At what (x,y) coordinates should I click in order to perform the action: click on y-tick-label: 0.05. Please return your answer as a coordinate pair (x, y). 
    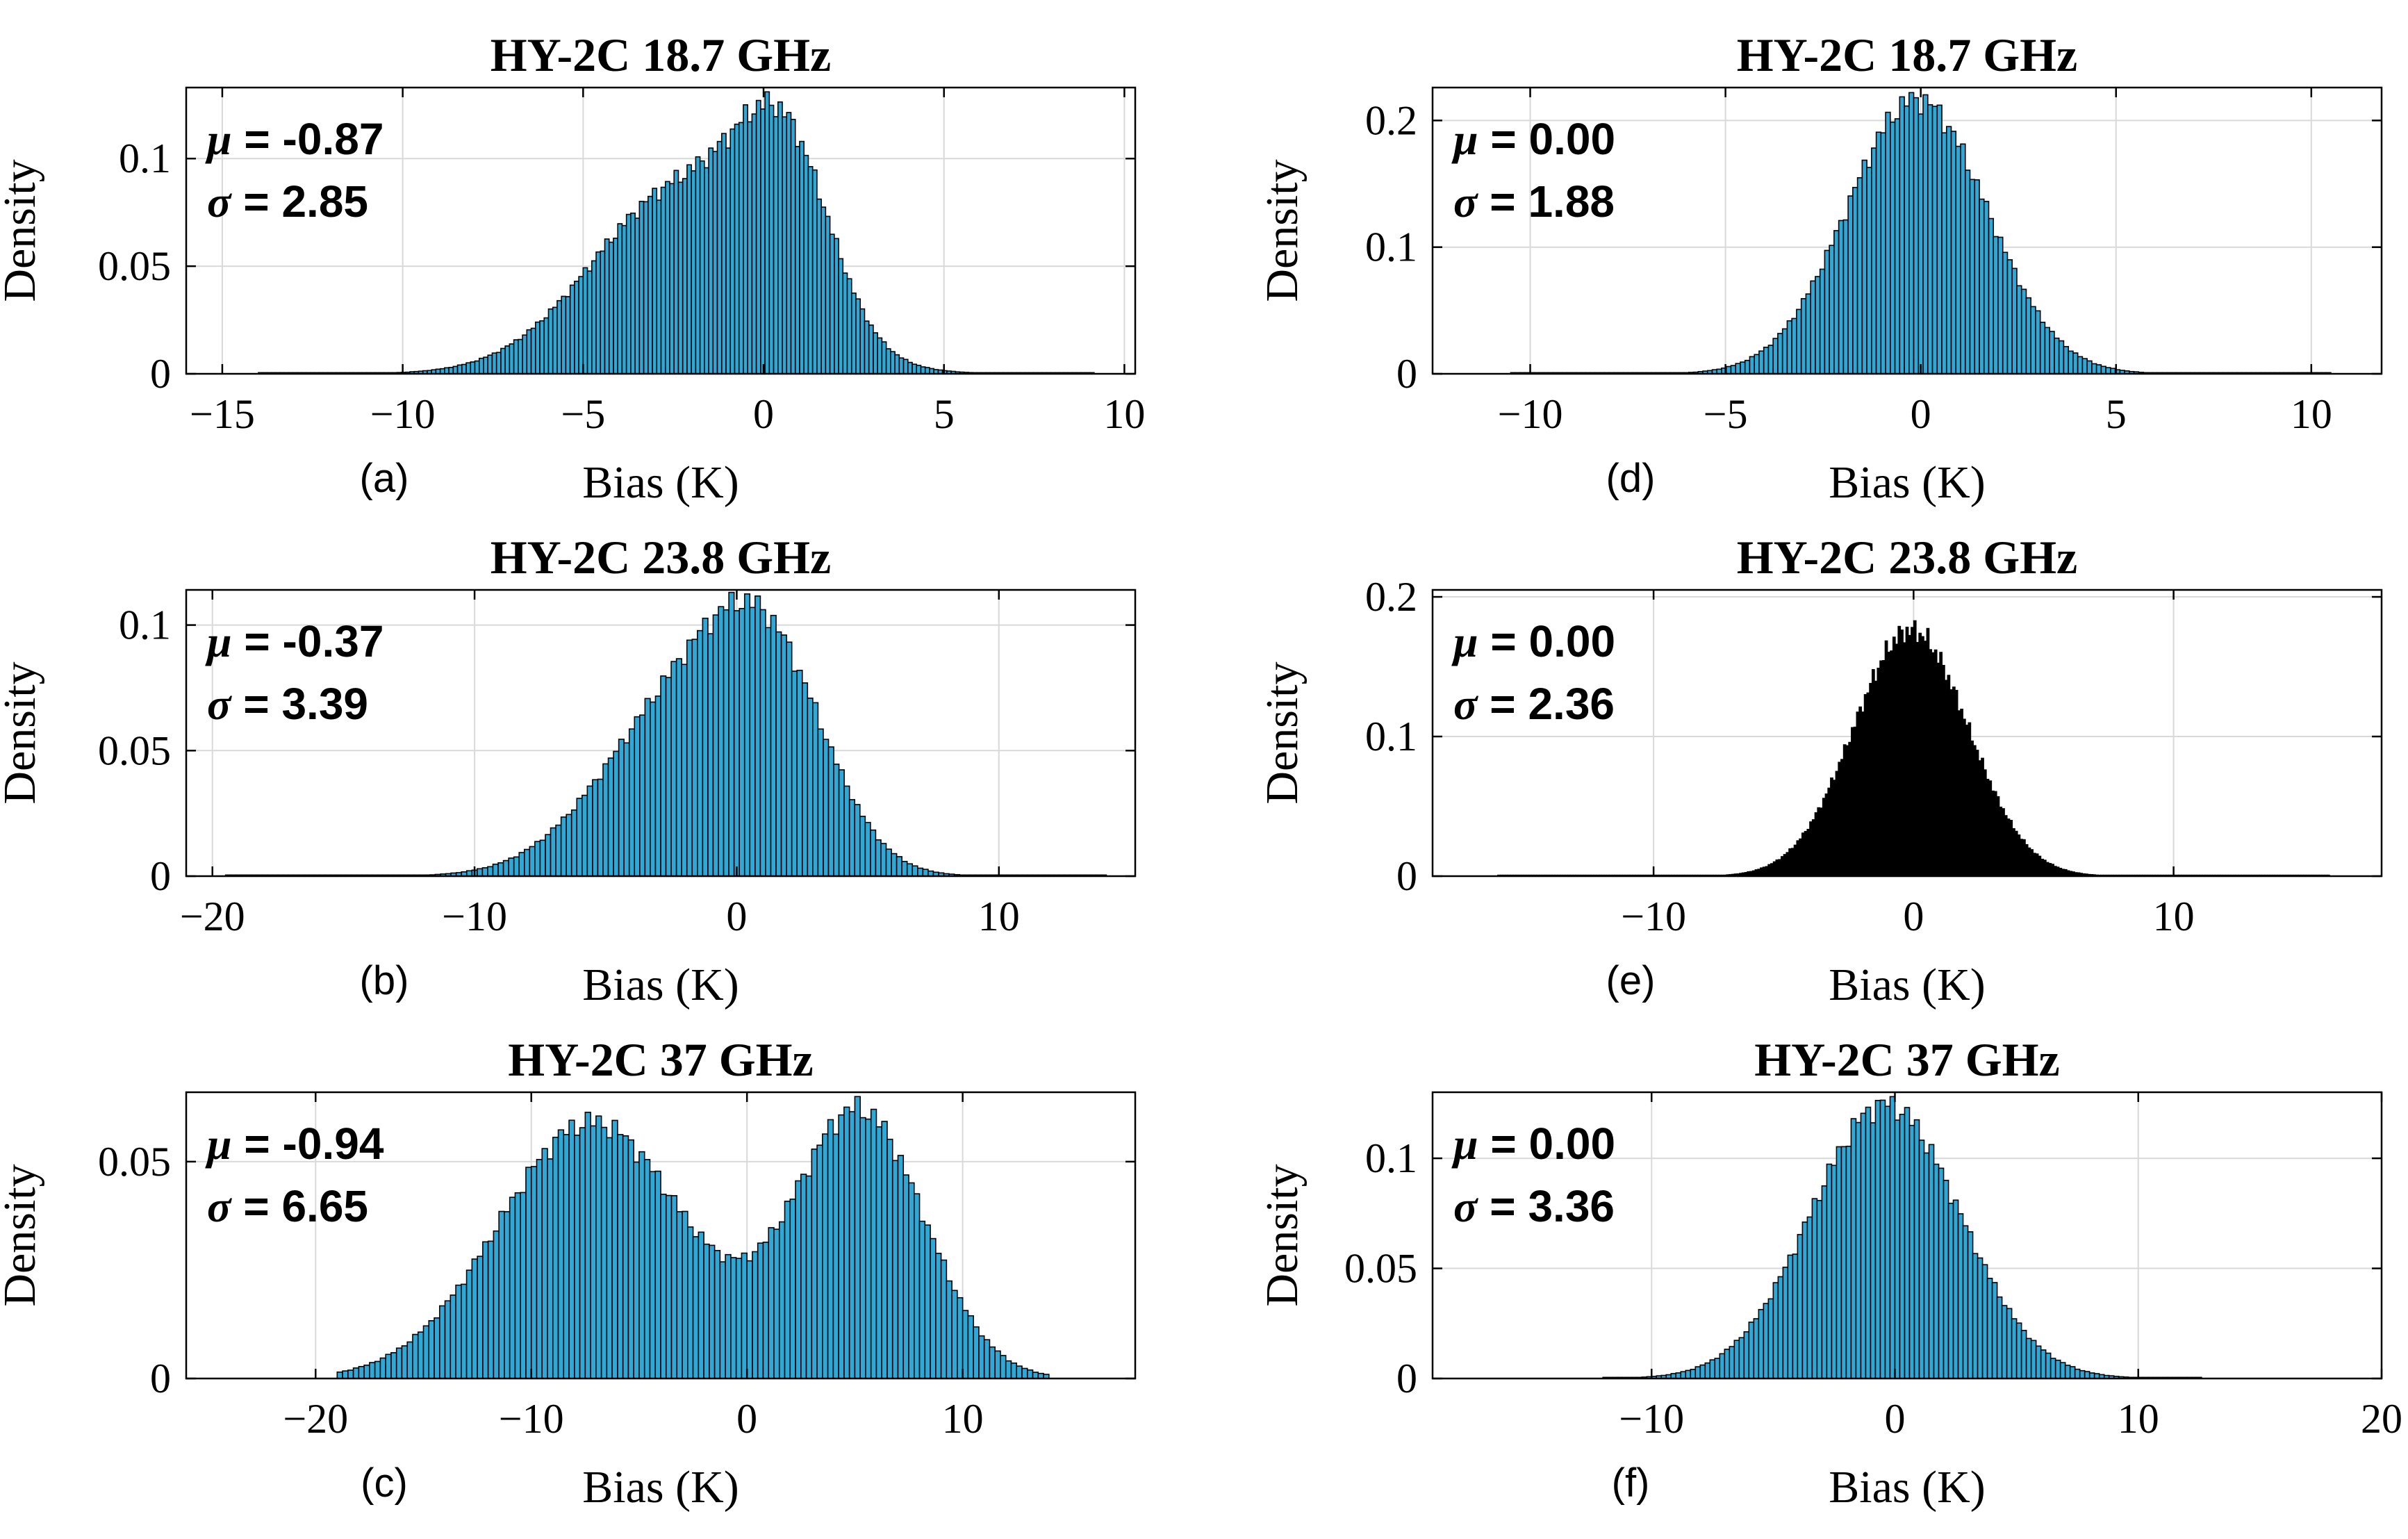
    Looking at the image, I should click on (1380, 1269).